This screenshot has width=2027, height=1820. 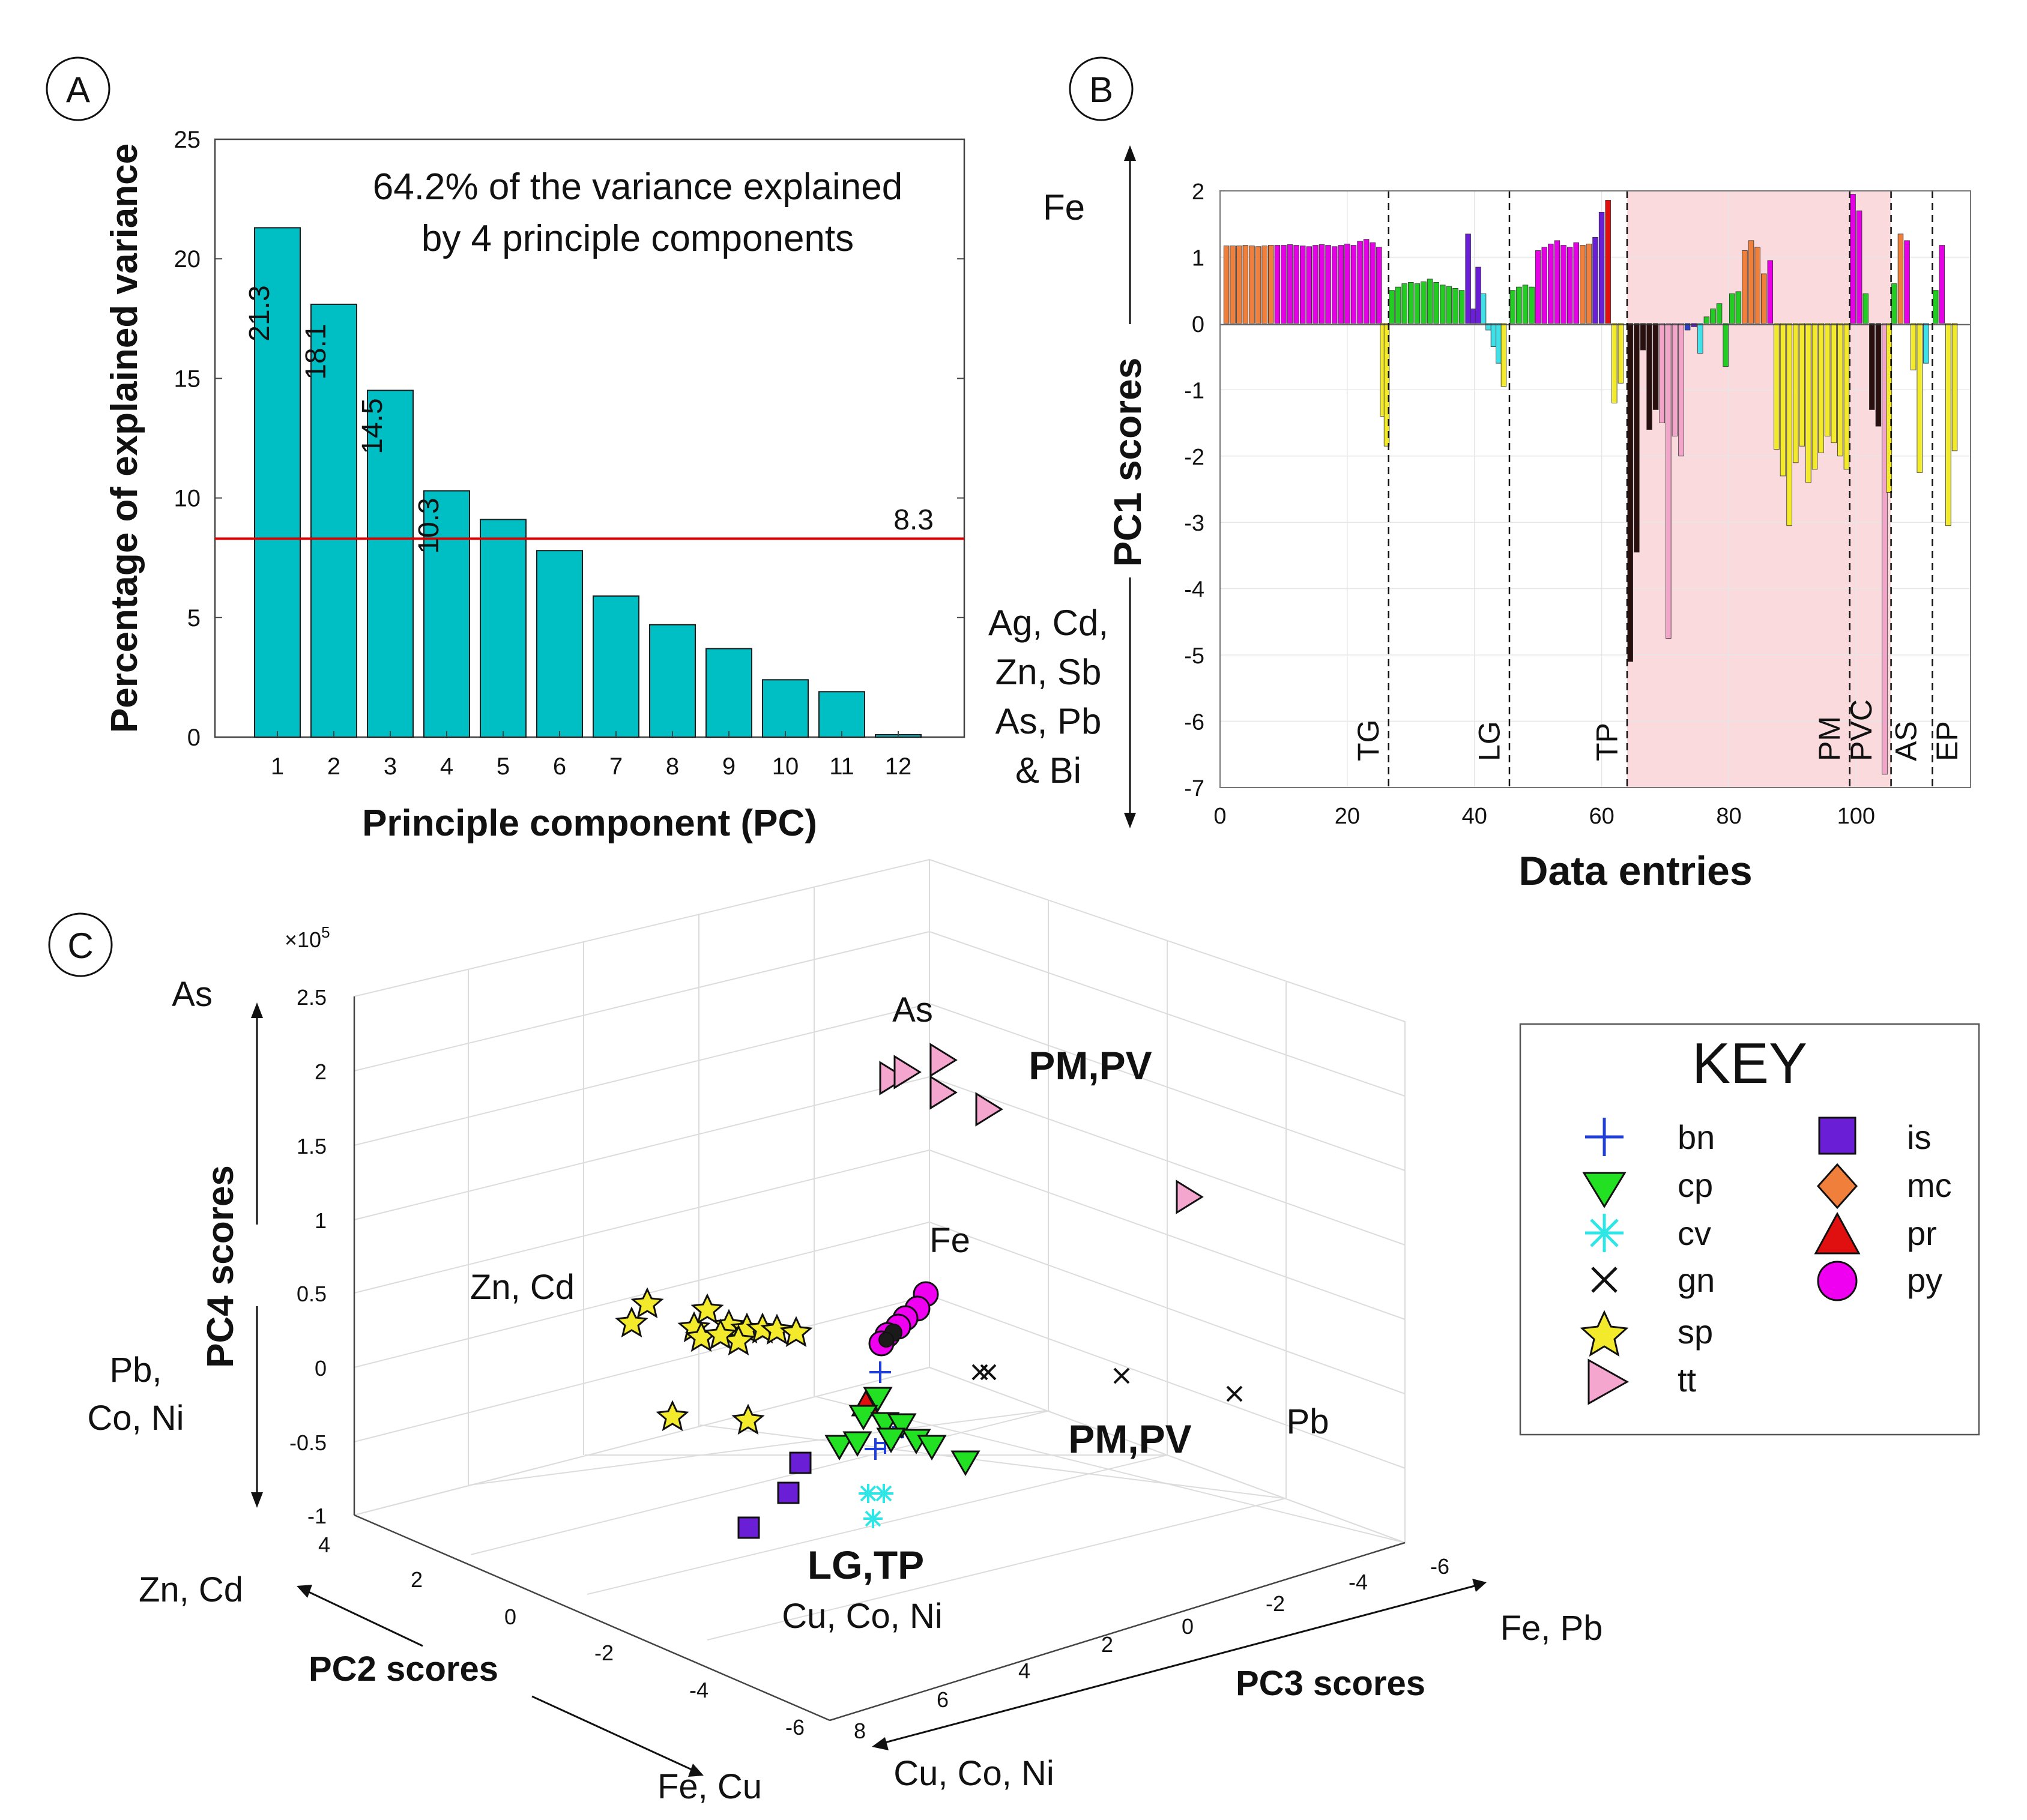 What do you see at coordinates (1198, 192) in the screenshot?
I see `panel-b-y-tick-label: 2` at bounding box center [1198, 192].